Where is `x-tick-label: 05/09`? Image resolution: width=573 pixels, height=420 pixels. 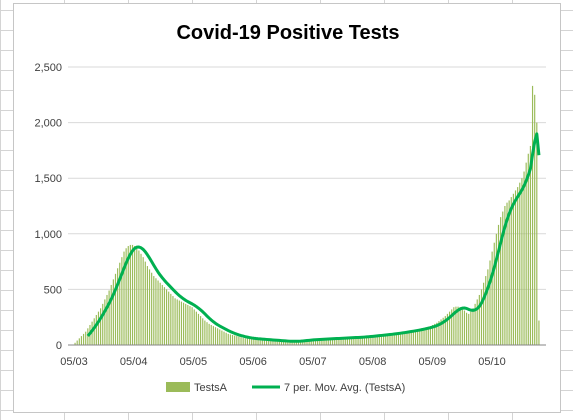
x-tick-label: 05/09 is located at coordinates (433, 362).